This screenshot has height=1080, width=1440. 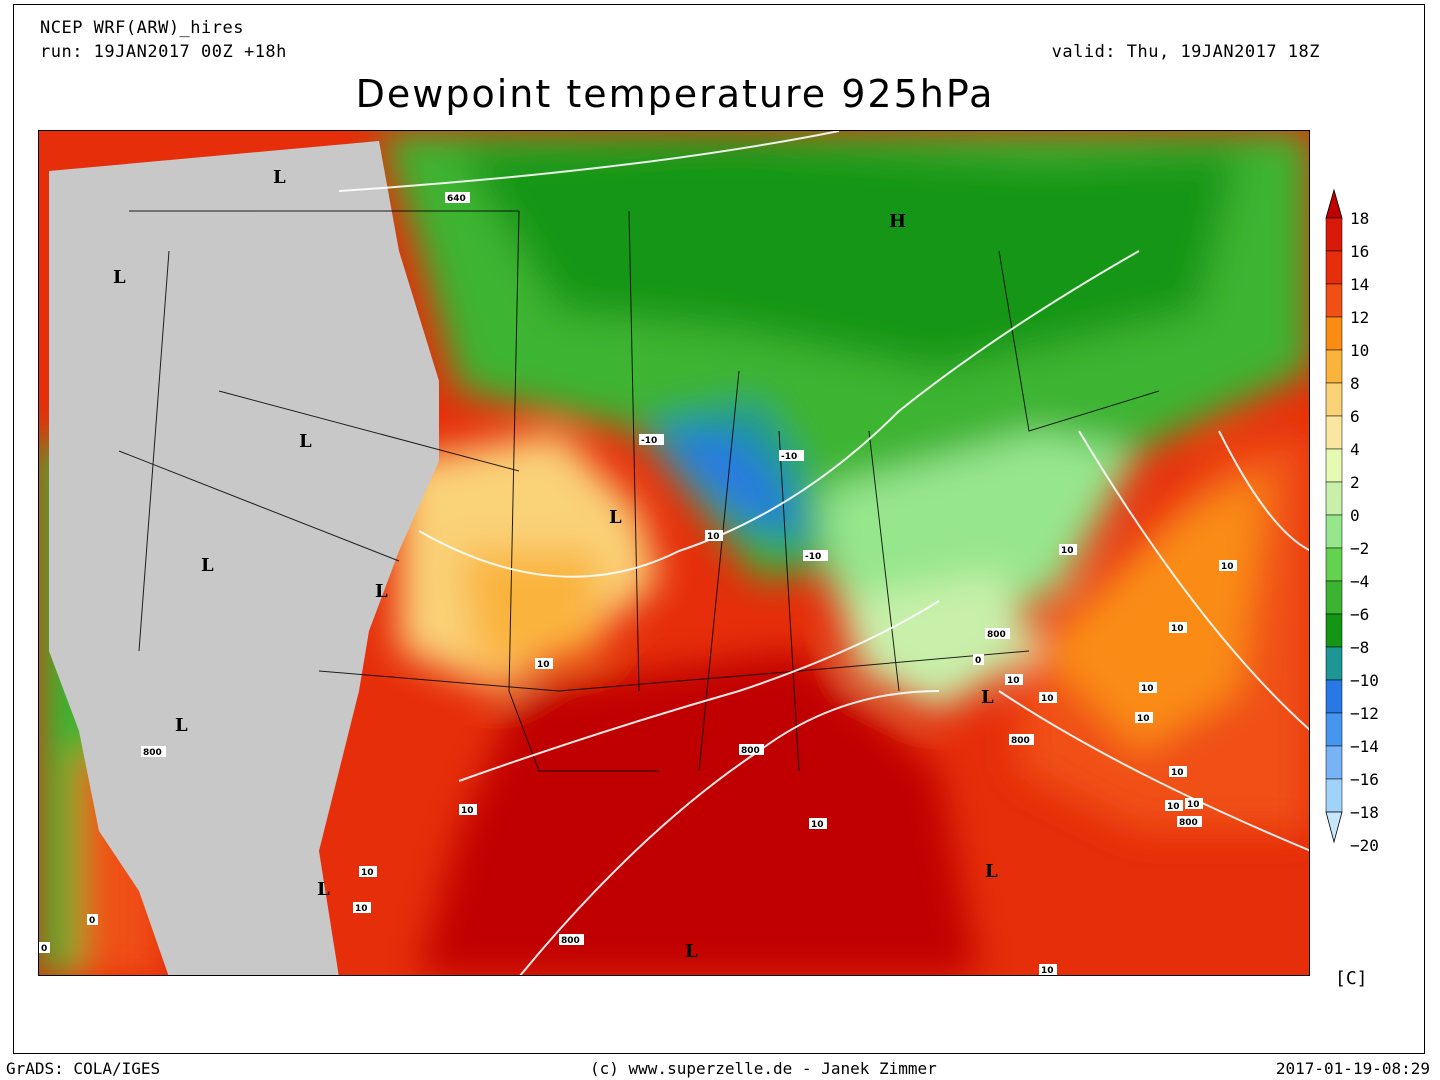 I want to click on footer-copyright: (c) www.superzelle.de - Janek Zimmer, so click(x=763, y=1068).